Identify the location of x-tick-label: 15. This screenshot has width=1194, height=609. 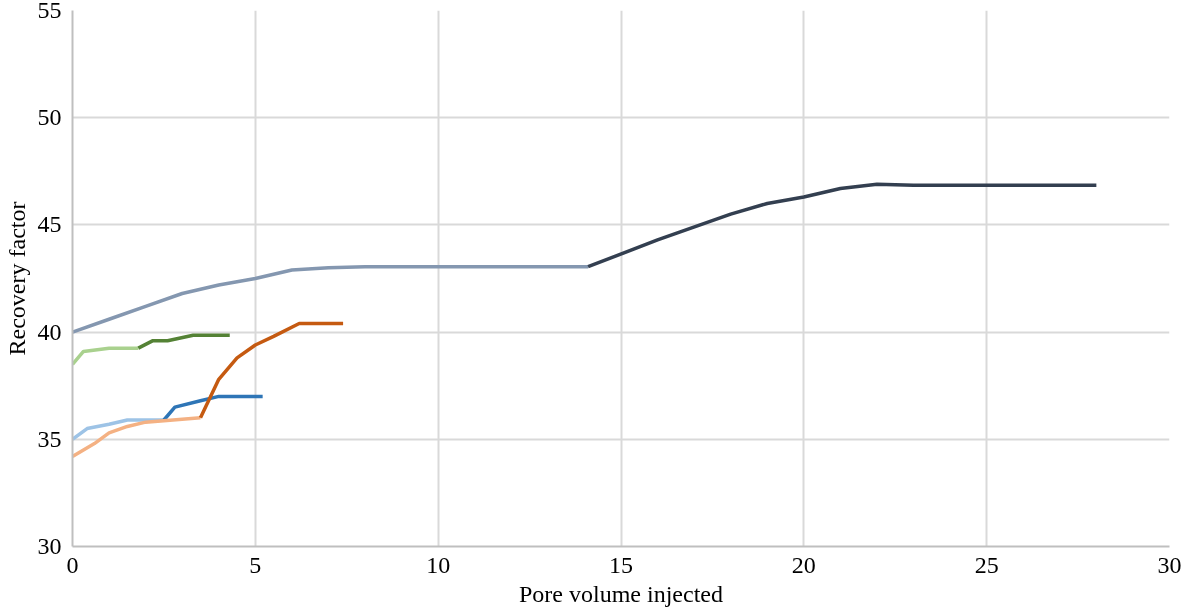
(621, 564).